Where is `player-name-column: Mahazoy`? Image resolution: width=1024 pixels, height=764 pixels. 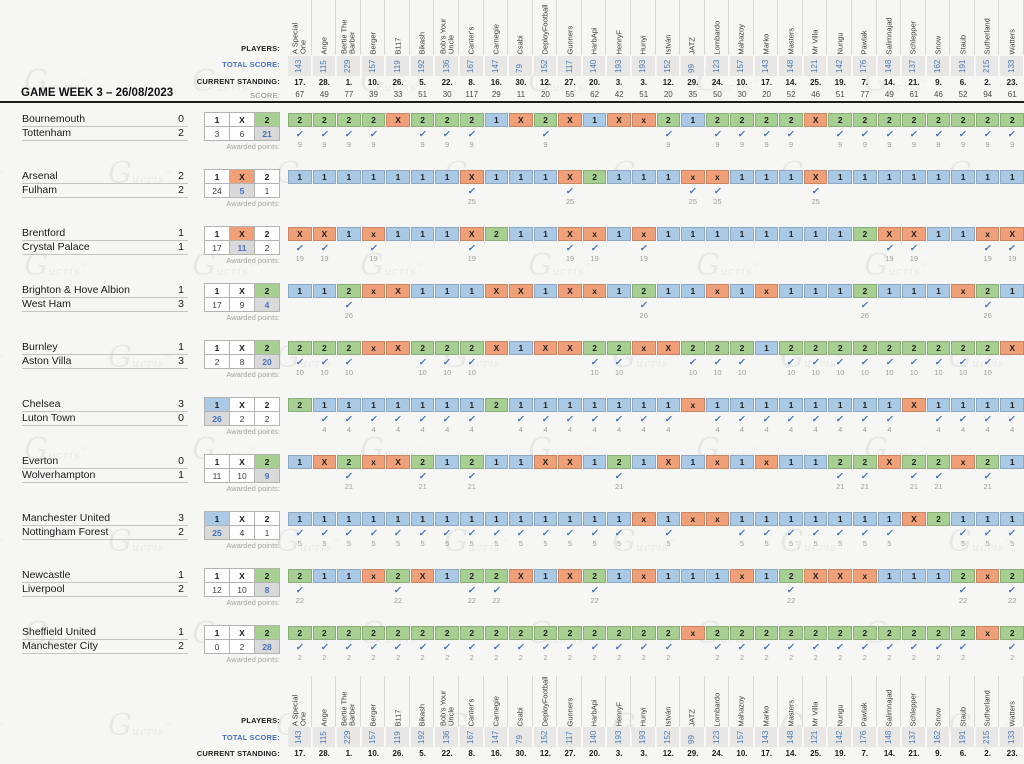
player-name-column: Mahazoy is located at coordinates (742, 27).